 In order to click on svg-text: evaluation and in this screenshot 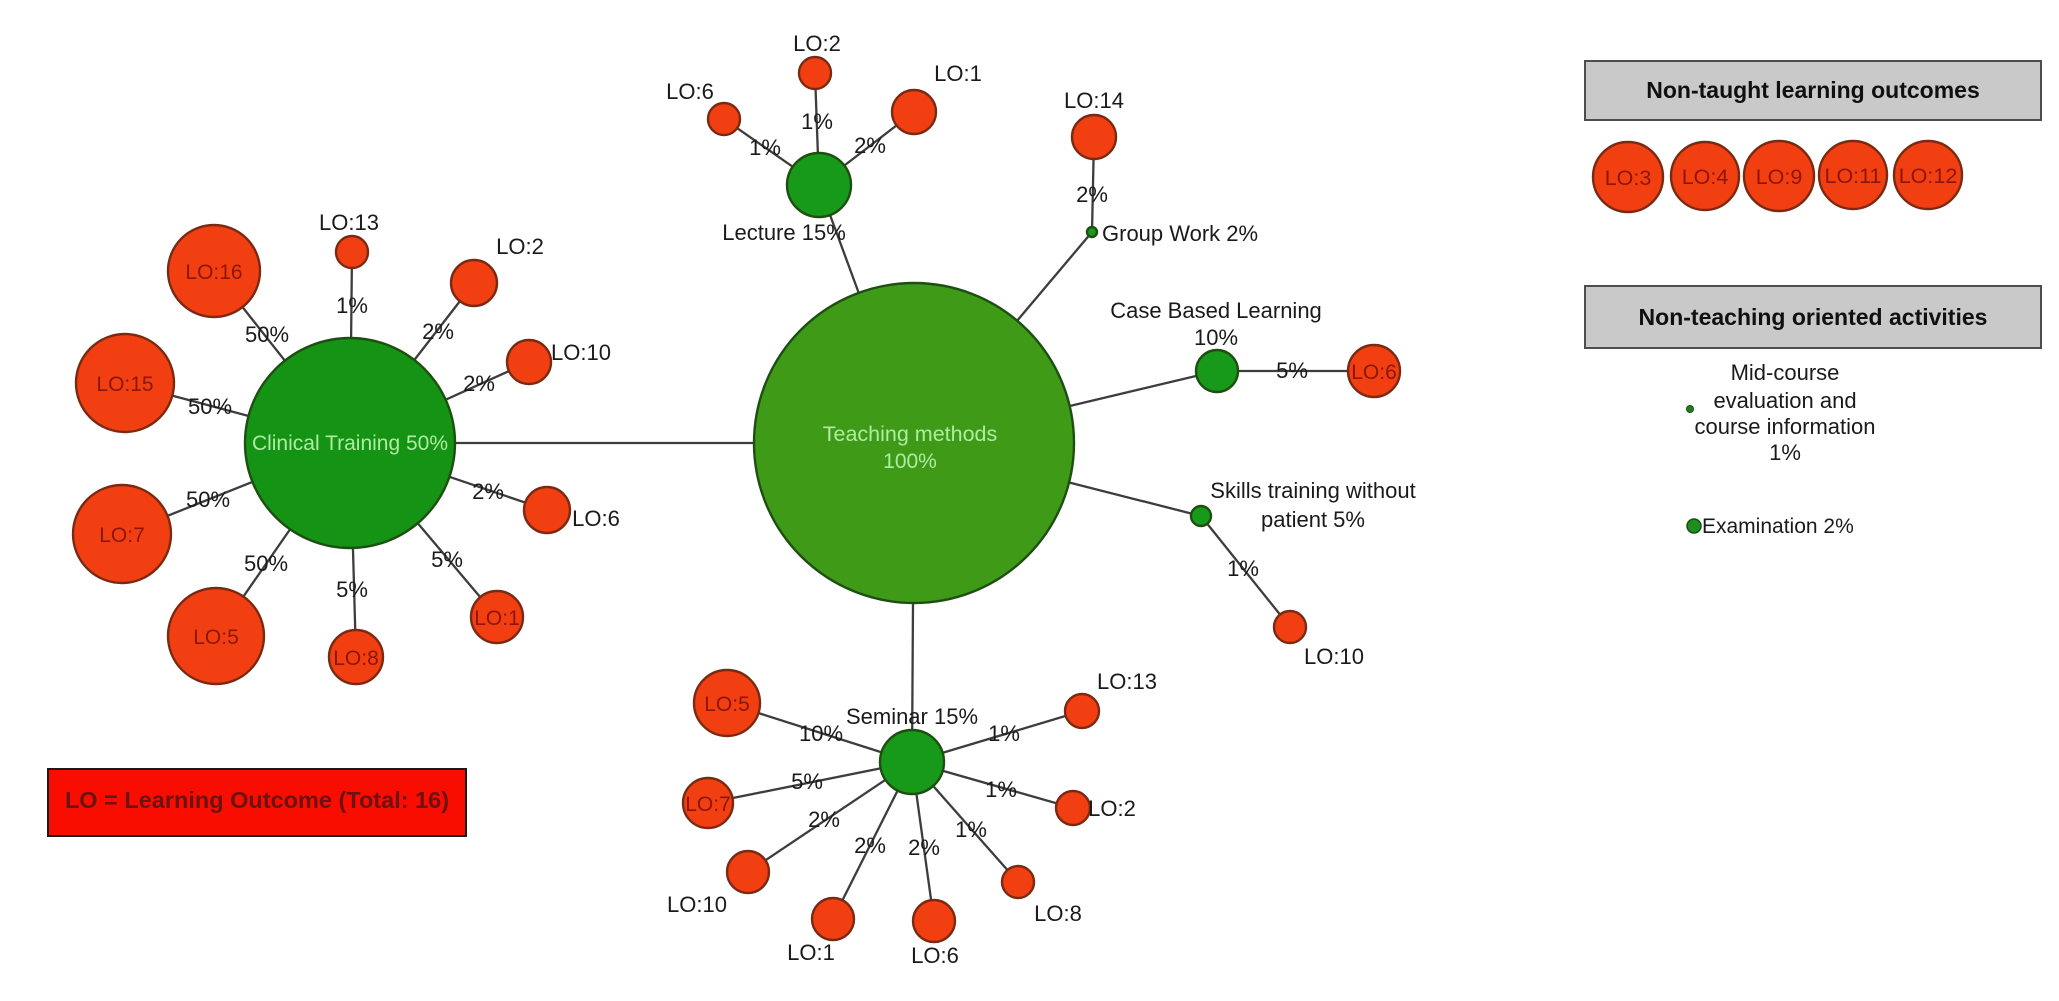, I will do `click(1784, 400)`.